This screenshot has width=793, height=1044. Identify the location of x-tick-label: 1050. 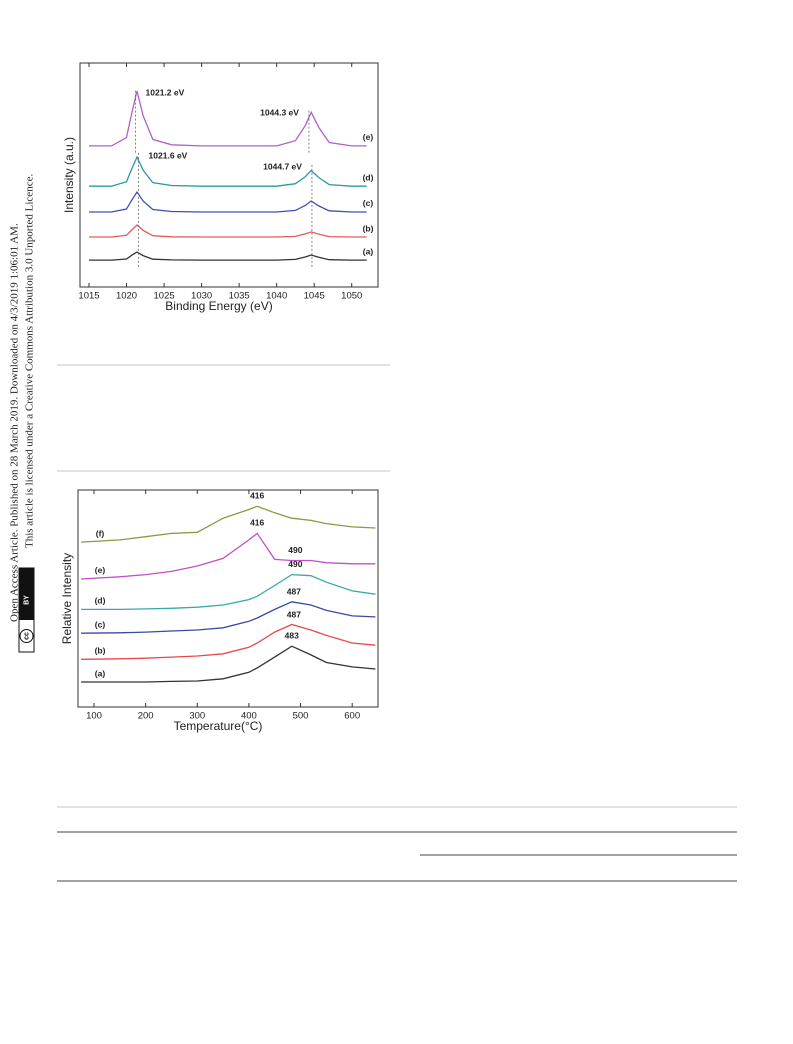
(351, 296).